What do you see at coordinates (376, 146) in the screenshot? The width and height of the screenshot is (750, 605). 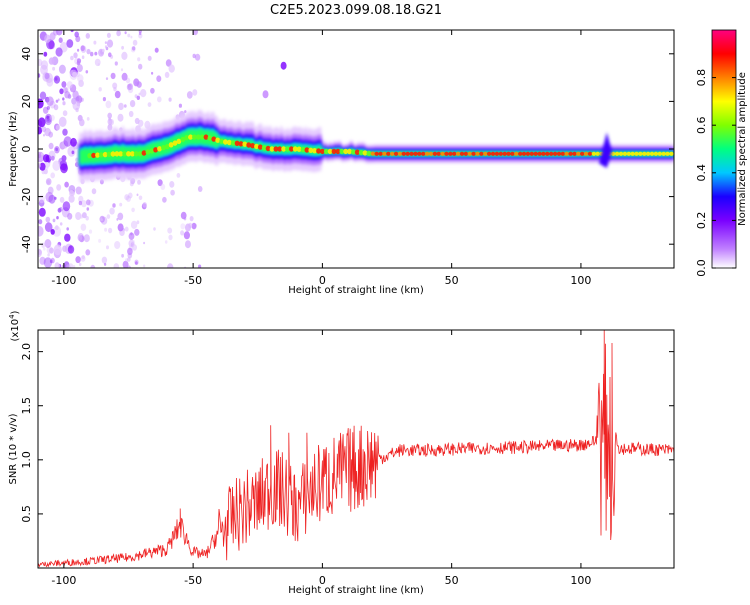 I see `heatmap-ridge-band` at bounding box center [376, 146].